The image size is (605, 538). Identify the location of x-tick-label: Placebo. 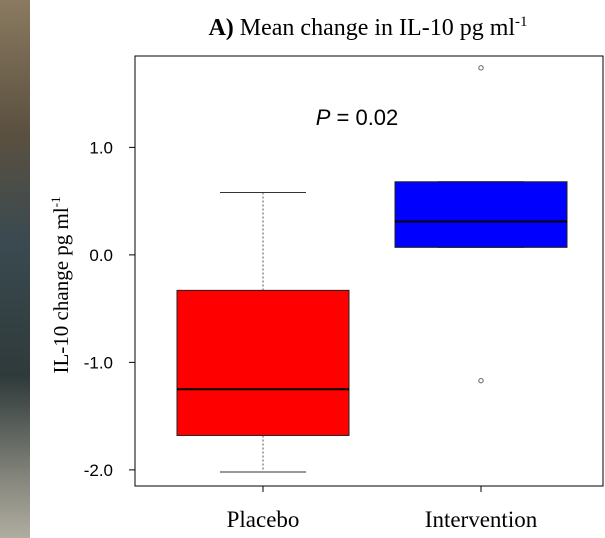
(263, 519).